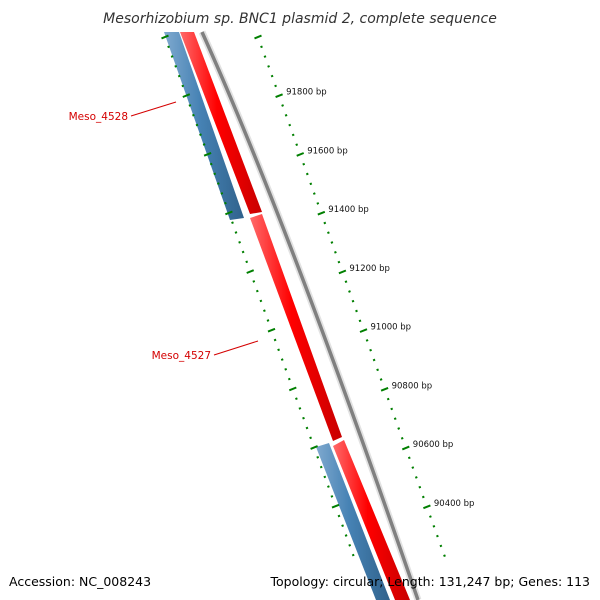  I want to click on gene-label-leader, so click(153, 109).